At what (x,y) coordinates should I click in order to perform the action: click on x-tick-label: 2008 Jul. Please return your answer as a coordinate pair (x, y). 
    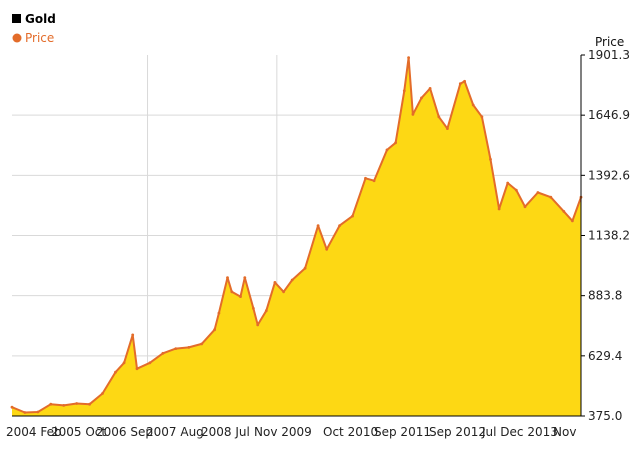
    Looking at the image, I should click on (225, 432).